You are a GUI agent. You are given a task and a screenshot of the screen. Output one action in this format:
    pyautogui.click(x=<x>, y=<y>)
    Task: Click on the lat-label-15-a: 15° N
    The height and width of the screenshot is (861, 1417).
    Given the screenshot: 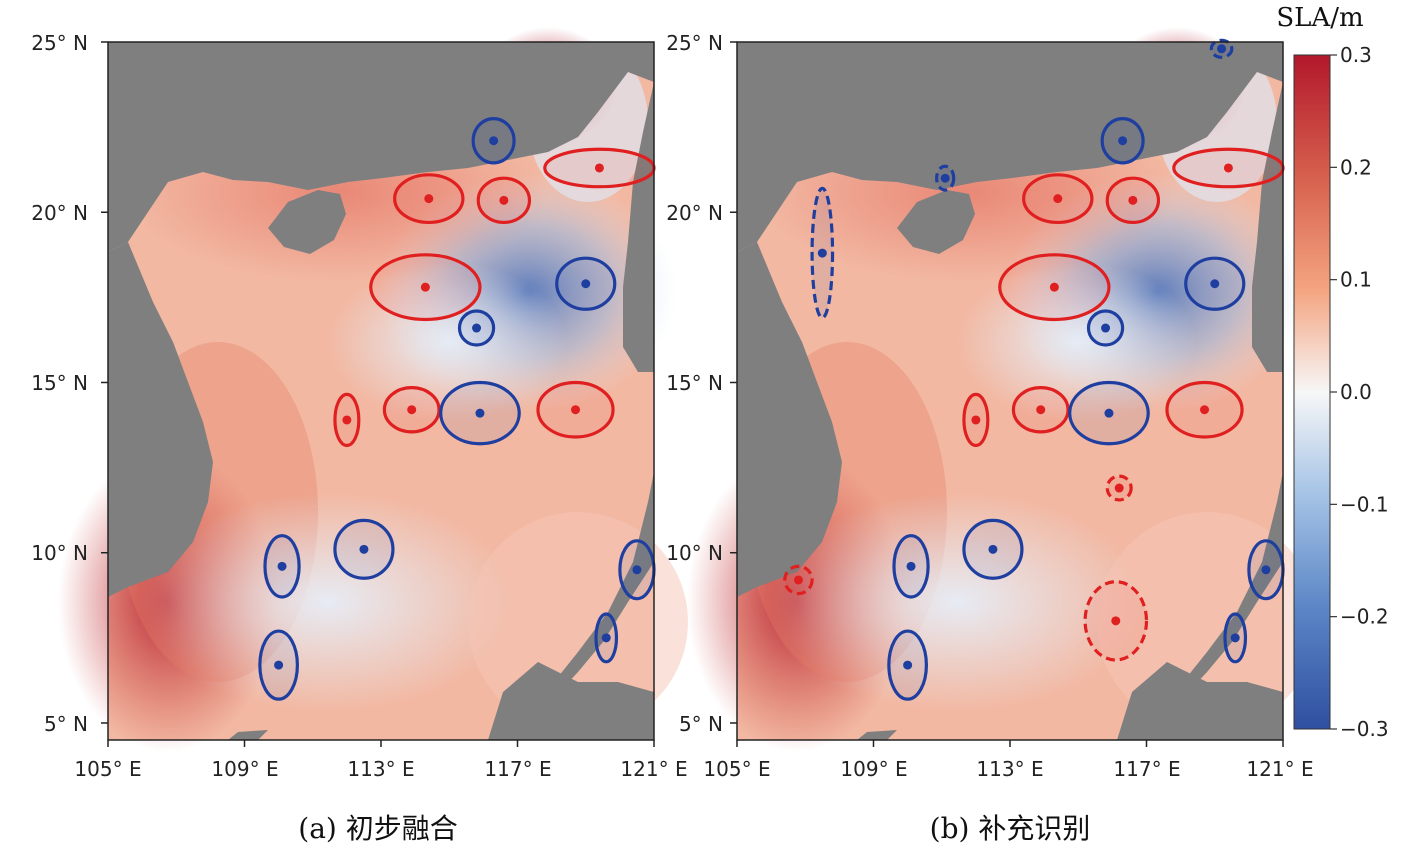 What is the action you would take?
    pyautogui.click(x=59, y=383)
    